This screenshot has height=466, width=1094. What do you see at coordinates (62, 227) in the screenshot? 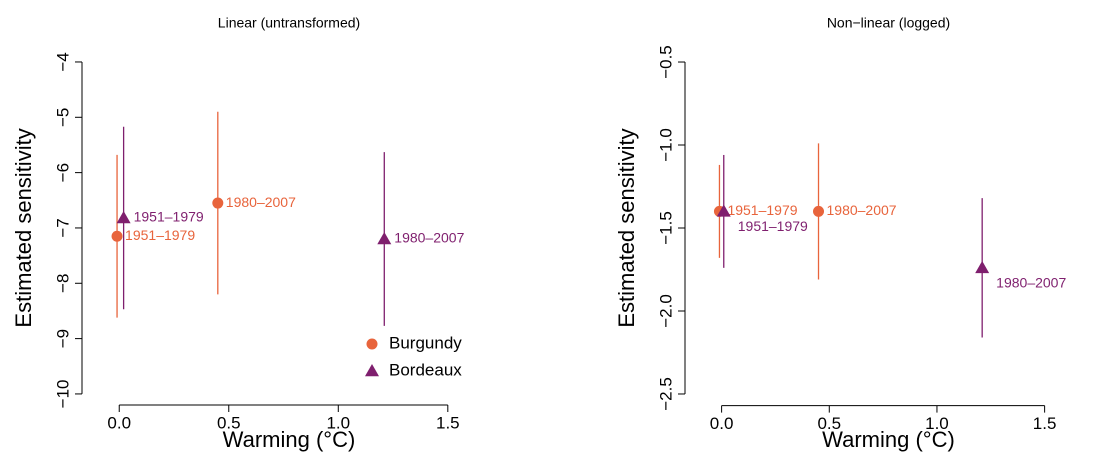
I see `y-tick-label: −7` at bounding box center [62, 227].